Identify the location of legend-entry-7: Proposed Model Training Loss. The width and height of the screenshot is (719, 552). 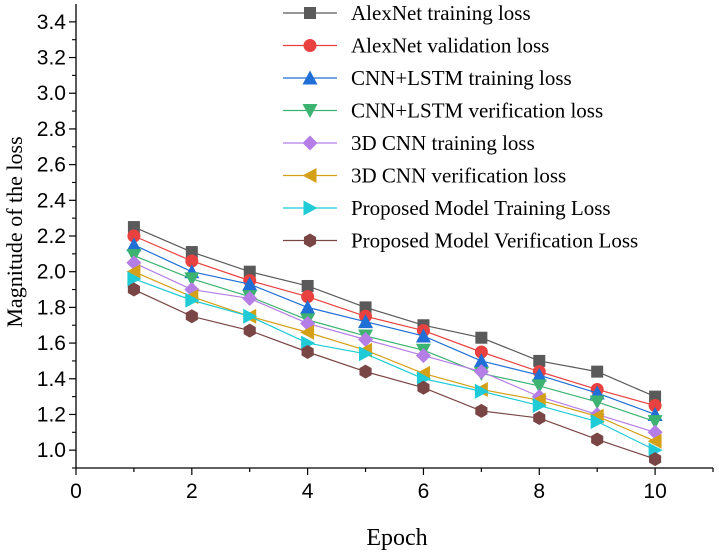
(447, 208).